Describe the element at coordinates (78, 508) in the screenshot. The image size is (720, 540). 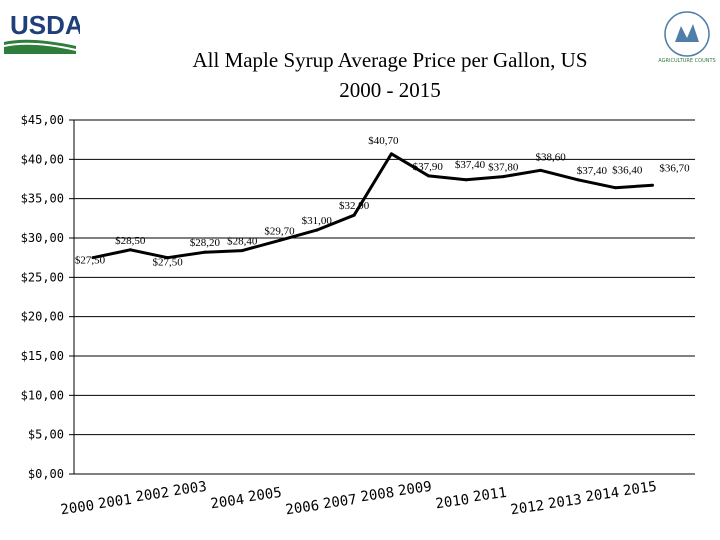
I see `x-tick-label: 2000` at that location.